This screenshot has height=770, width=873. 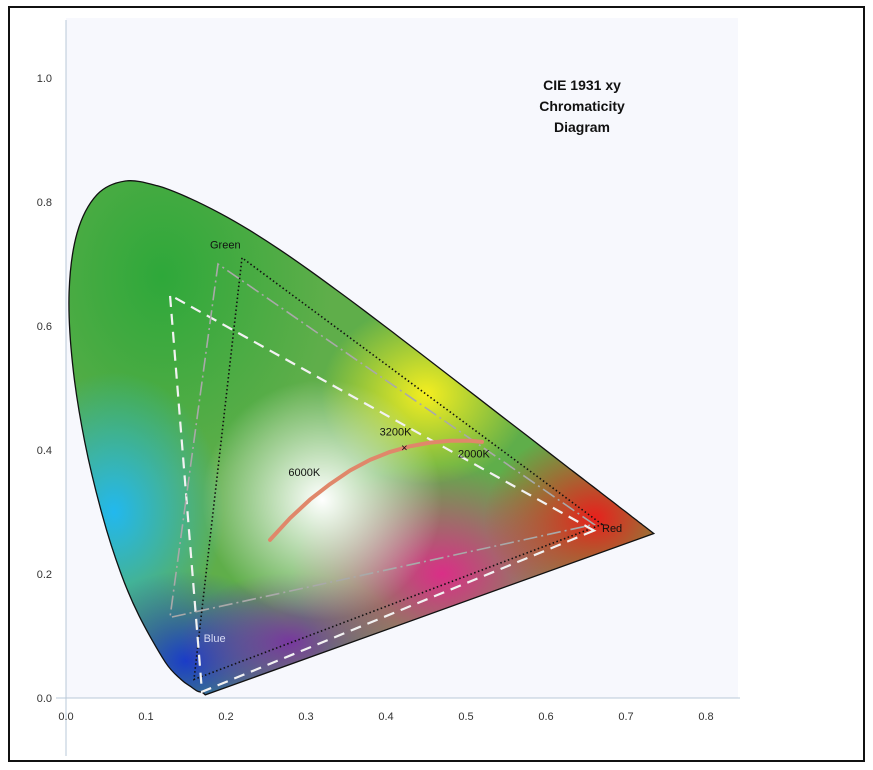 I want to click on annotation-red: Red, so click(x=612, y=529).